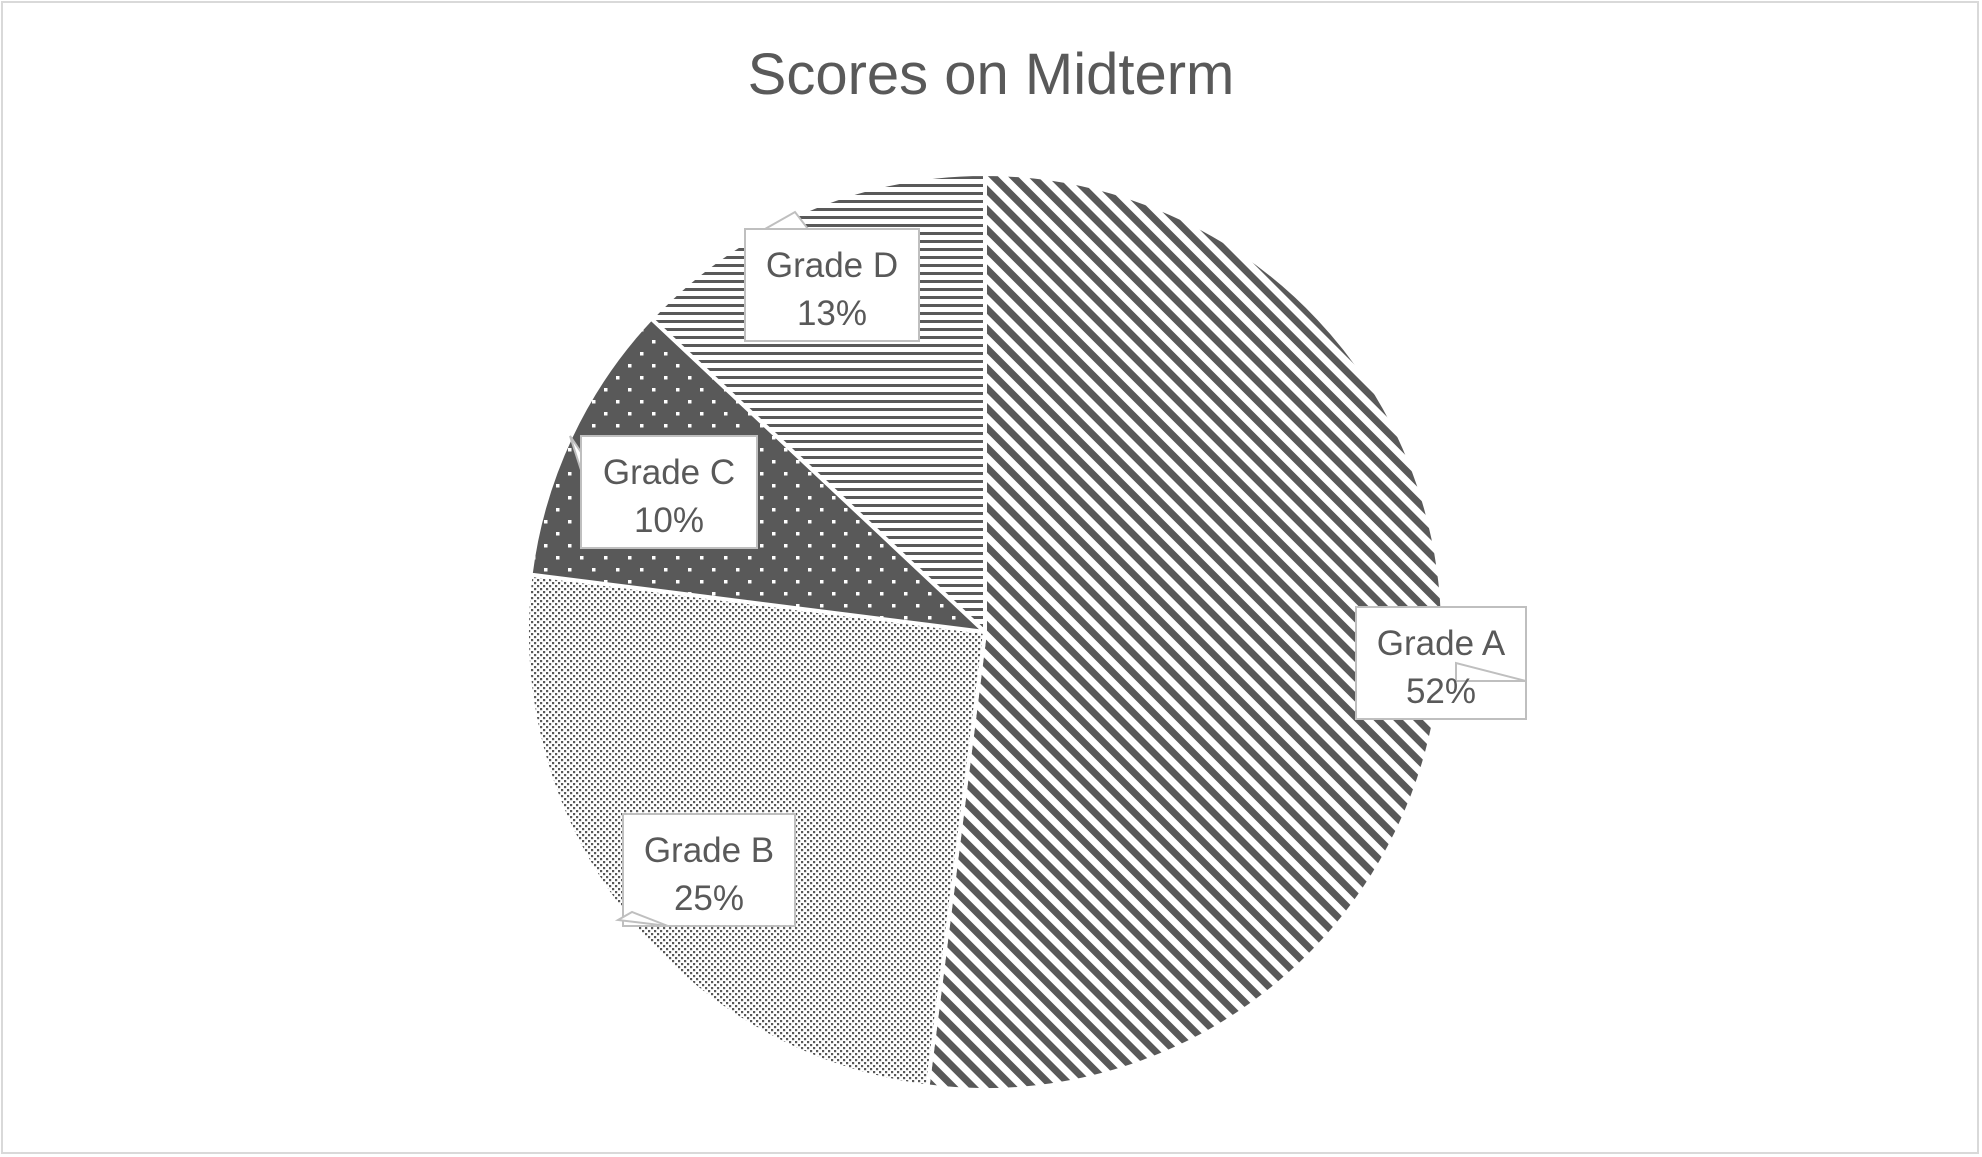 The width and height of the screenshot is (1982, 1157). I want to click on data-label-category: Grade A, so click(1441, 643).